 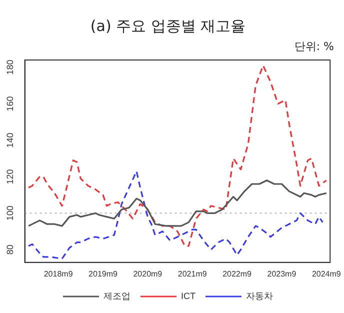 What do you see at coordinates (9, 67) in the screenshot?
I see `y-tick-label: 180` at bounding box center [9, 67].